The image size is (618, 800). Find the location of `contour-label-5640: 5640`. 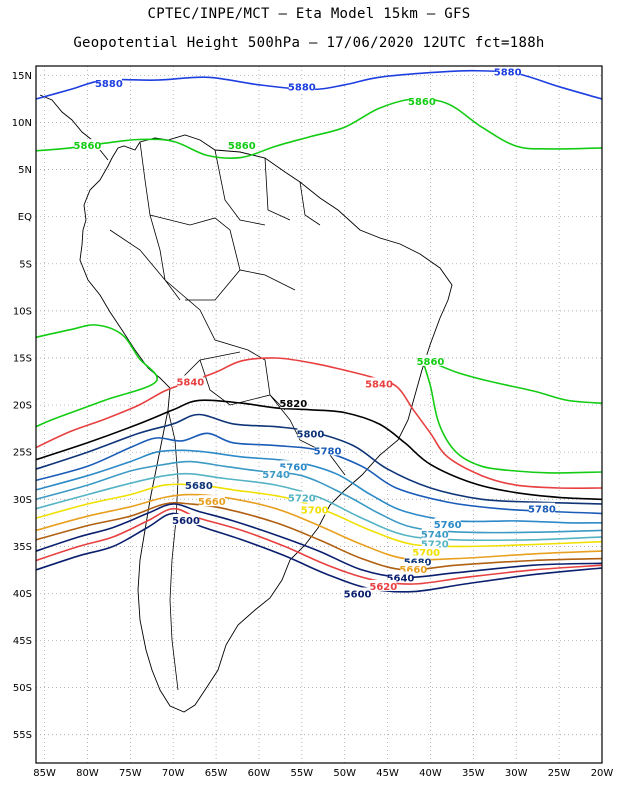

contour-label-5640: 5640 is located at coordinates (401, 578).